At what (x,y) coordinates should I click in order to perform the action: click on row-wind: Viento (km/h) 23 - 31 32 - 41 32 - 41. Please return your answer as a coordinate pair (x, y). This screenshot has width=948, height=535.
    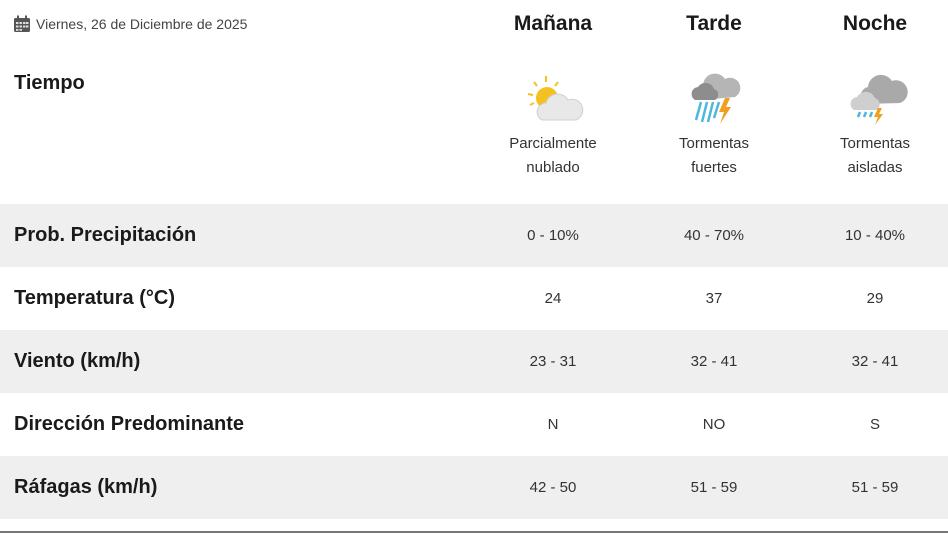
    Looking at the image, I should click on (474, 361).